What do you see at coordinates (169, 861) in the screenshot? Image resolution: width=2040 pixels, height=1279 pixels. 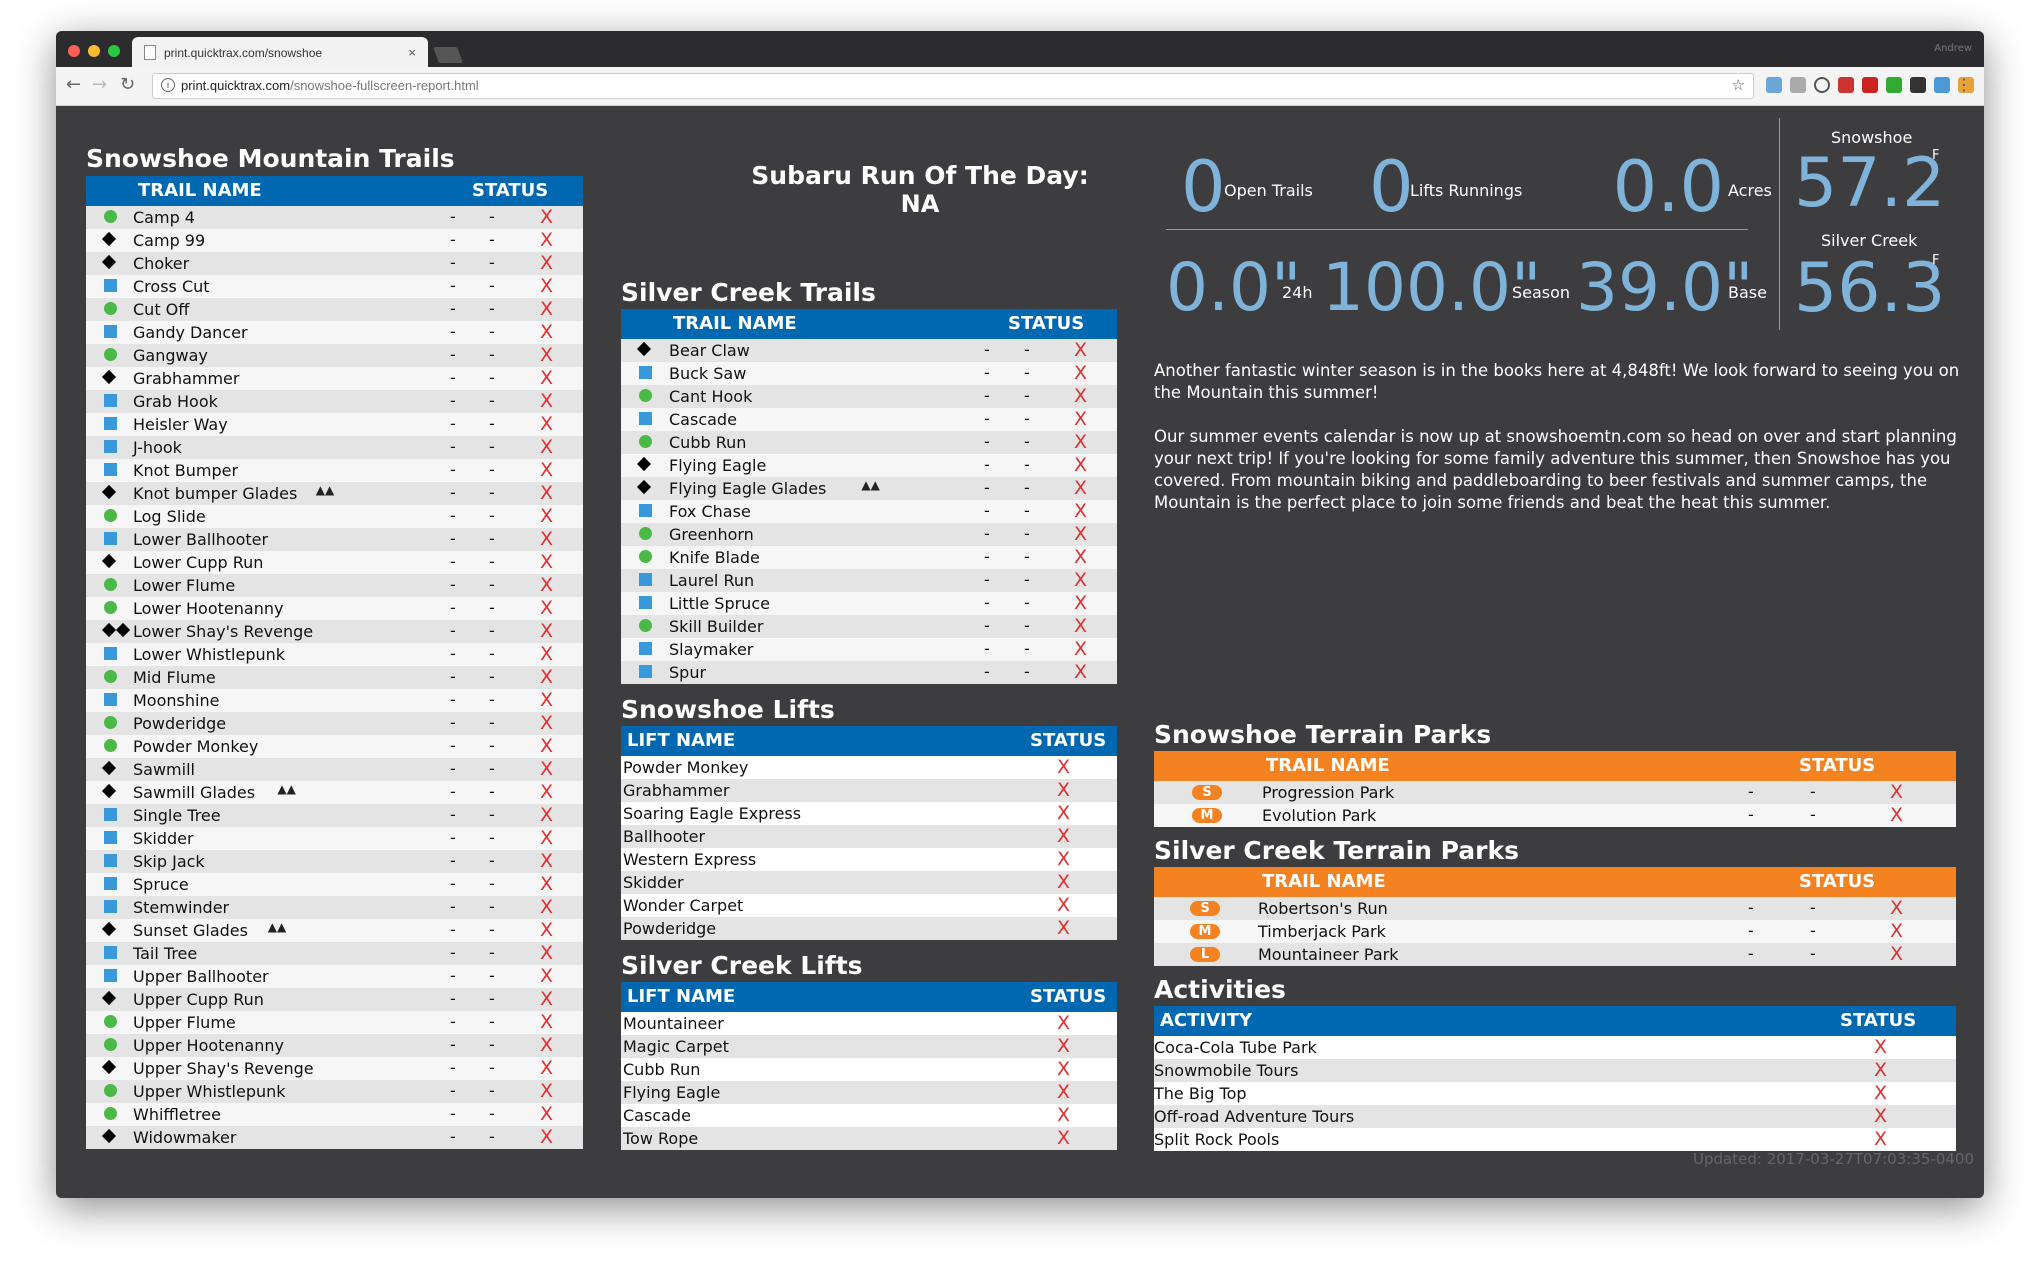 I see `row-name: Skip Jack` at bounding box center [169, 861].